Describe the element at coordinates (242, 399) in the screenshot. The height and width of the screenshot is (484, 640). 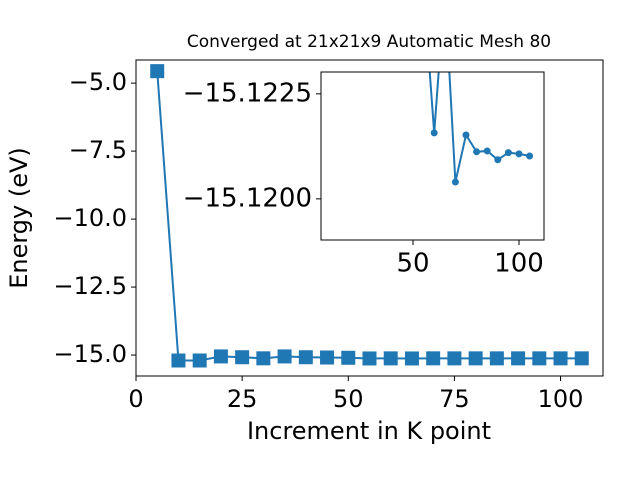
I see `x-tick-label: 25` at that location.